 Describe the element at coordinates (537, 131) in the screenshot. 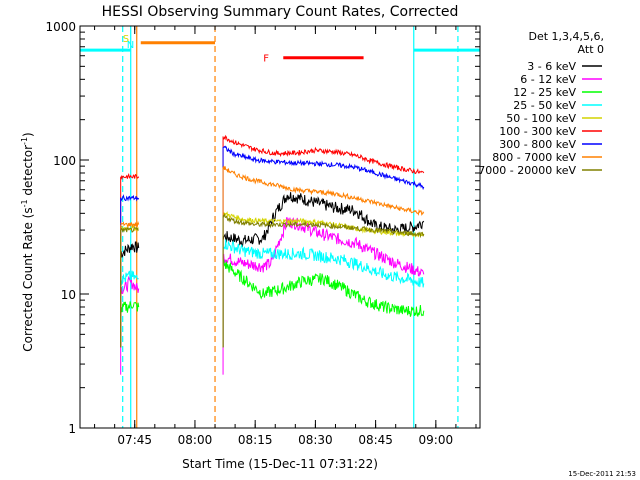

I see `legend-label: 100 - 300 keV` at that location.